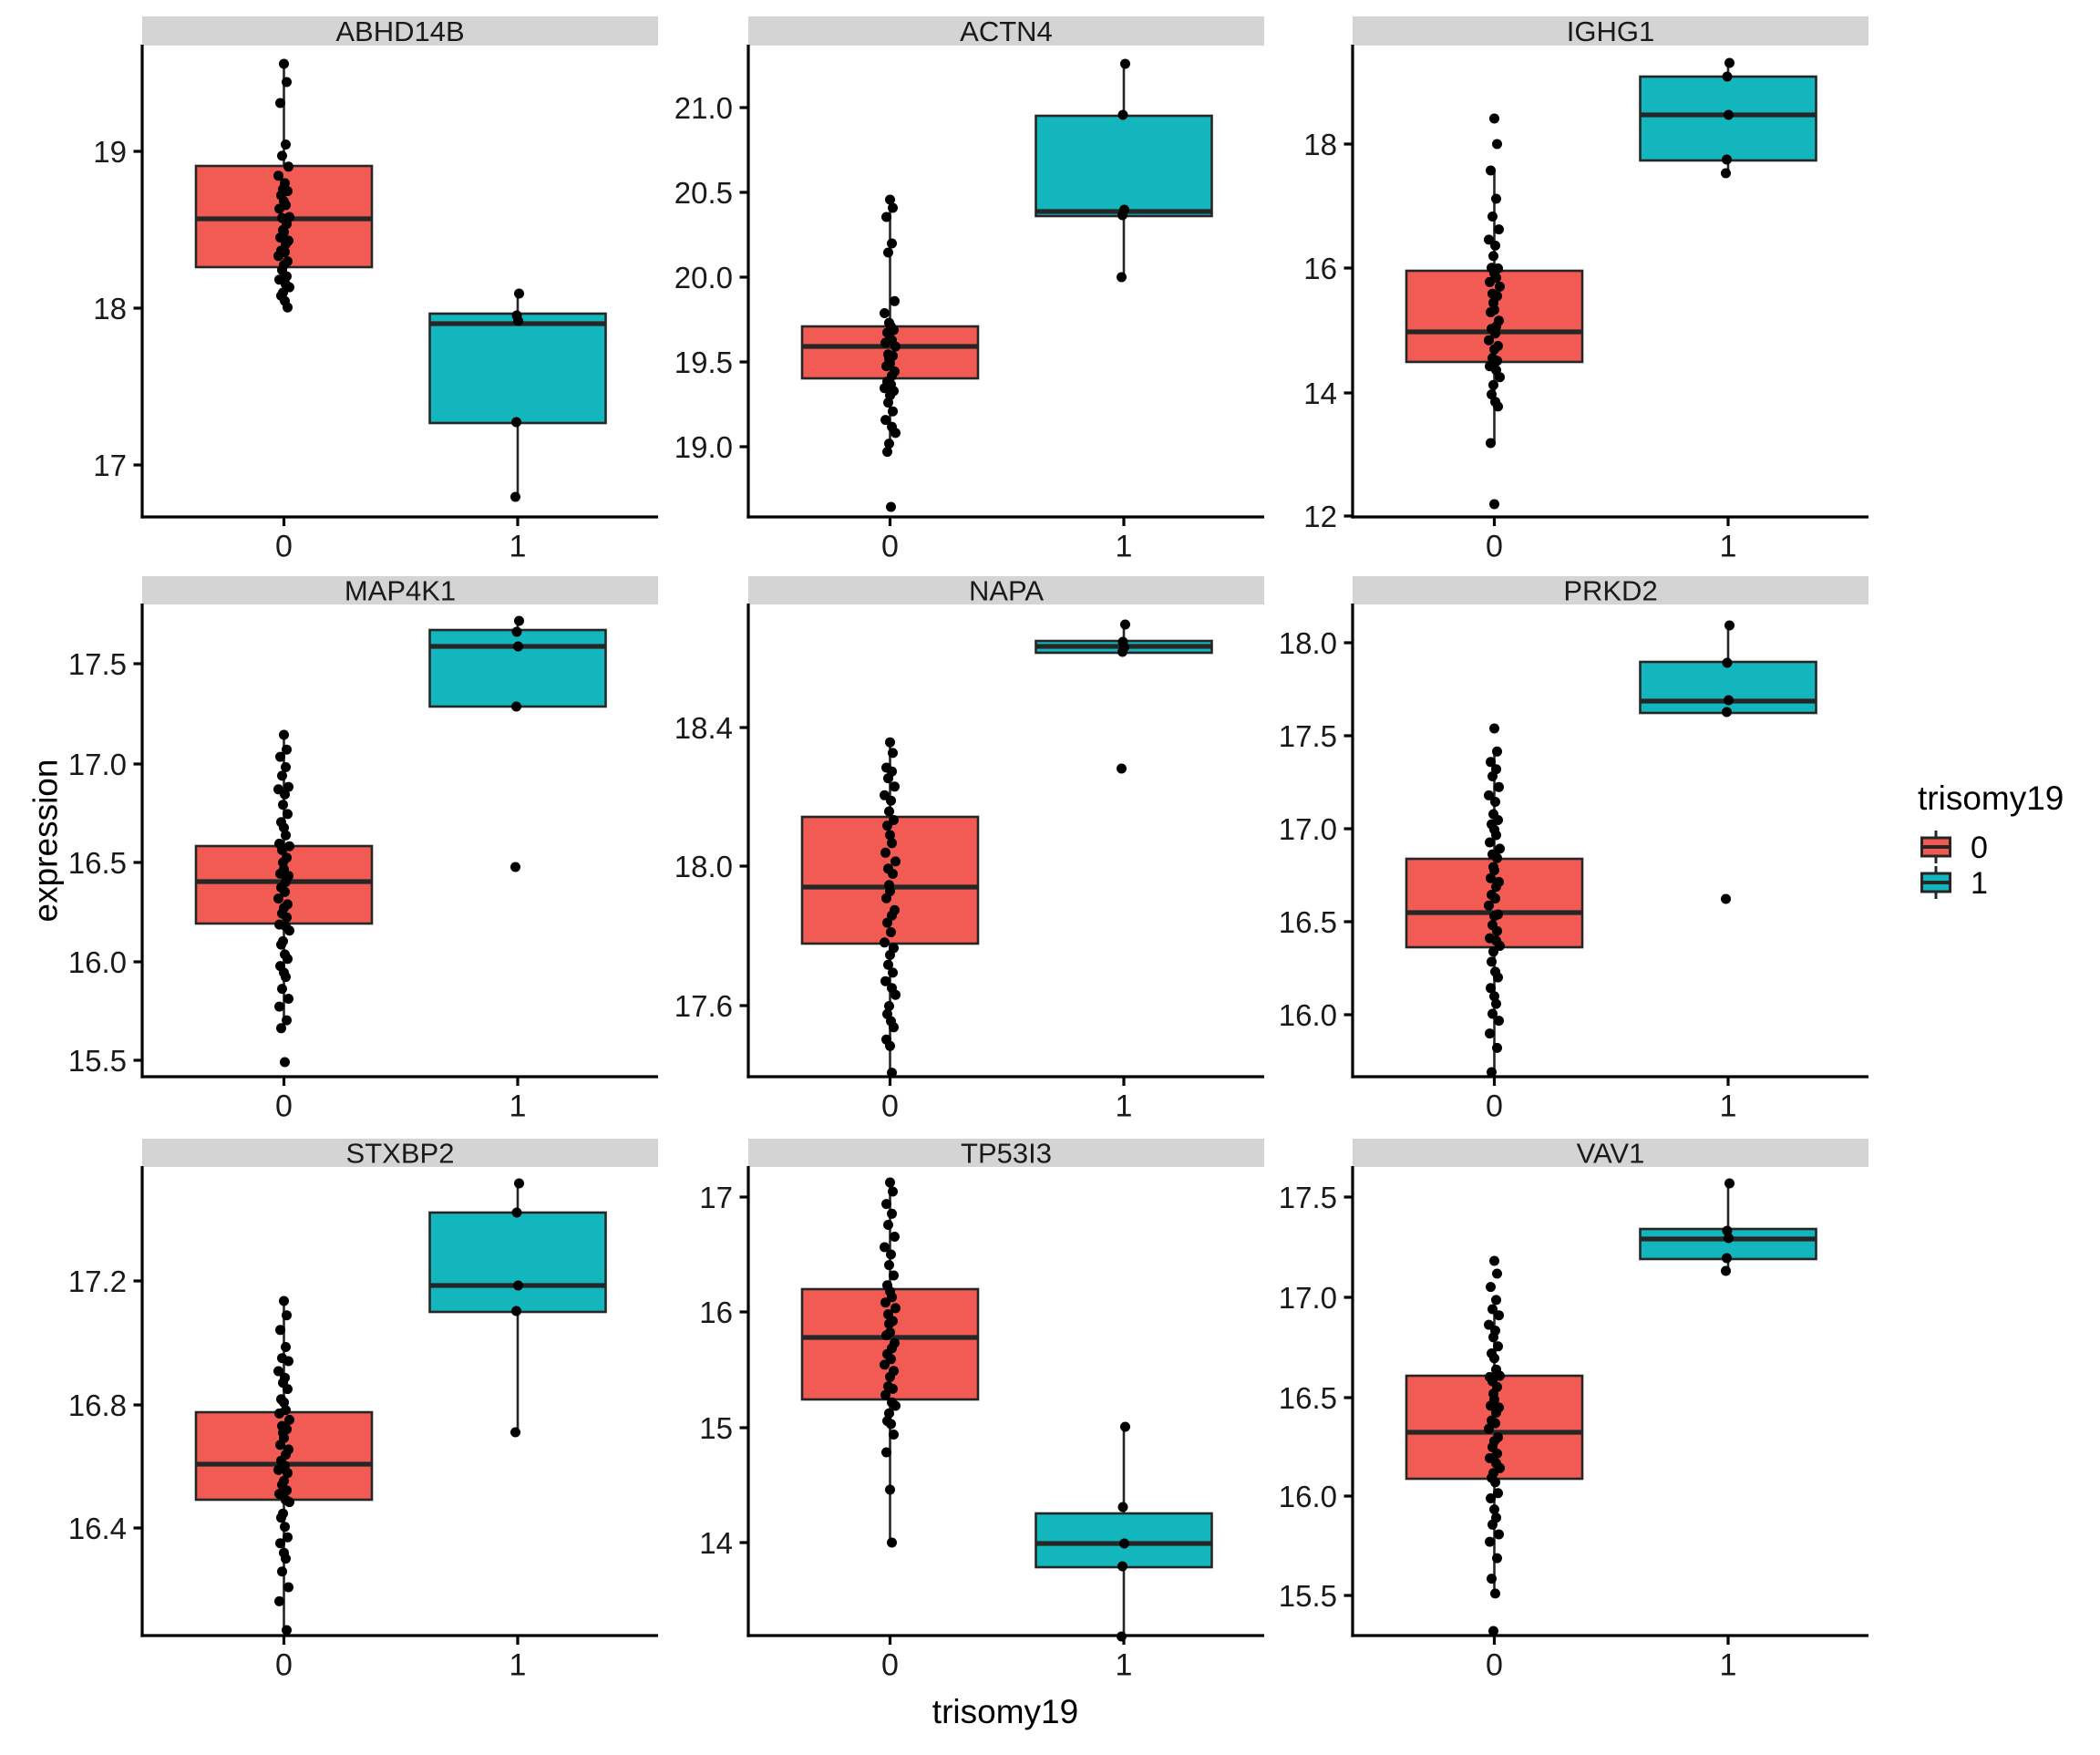 The image size is (2100, 1755). Describe the element at coordinates (399, 31) in the screenshot. I see `svg-text: ABHD14B` at that location.